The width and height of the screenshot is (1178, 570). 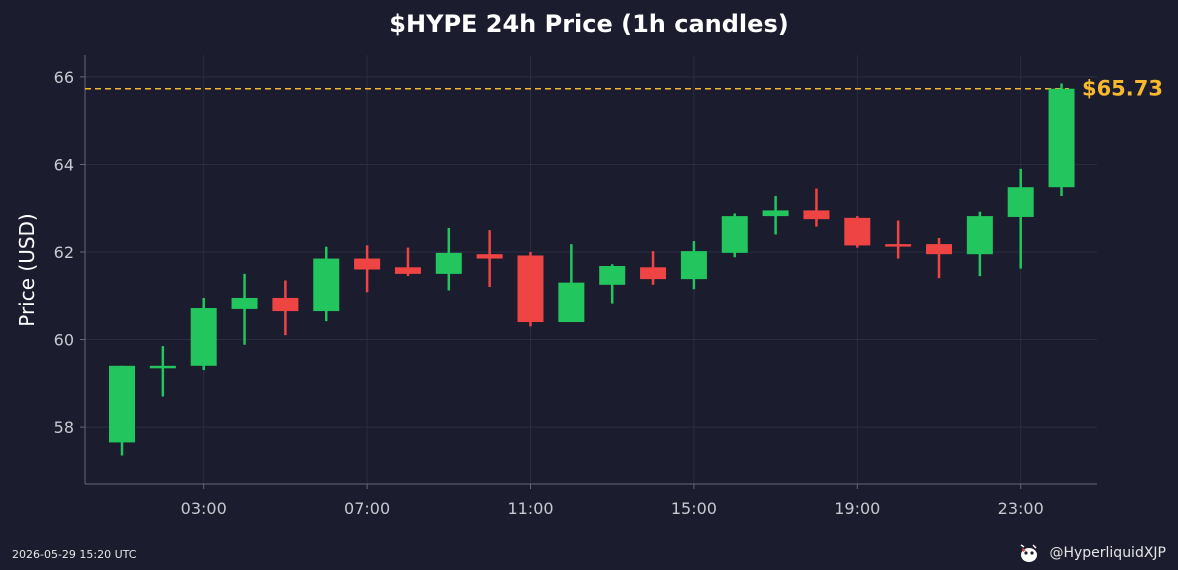 What do you see at coordinates (530, 508) in the screenshot?
I see `x-tick-label: 11:00` at bounding box center [530, 508].